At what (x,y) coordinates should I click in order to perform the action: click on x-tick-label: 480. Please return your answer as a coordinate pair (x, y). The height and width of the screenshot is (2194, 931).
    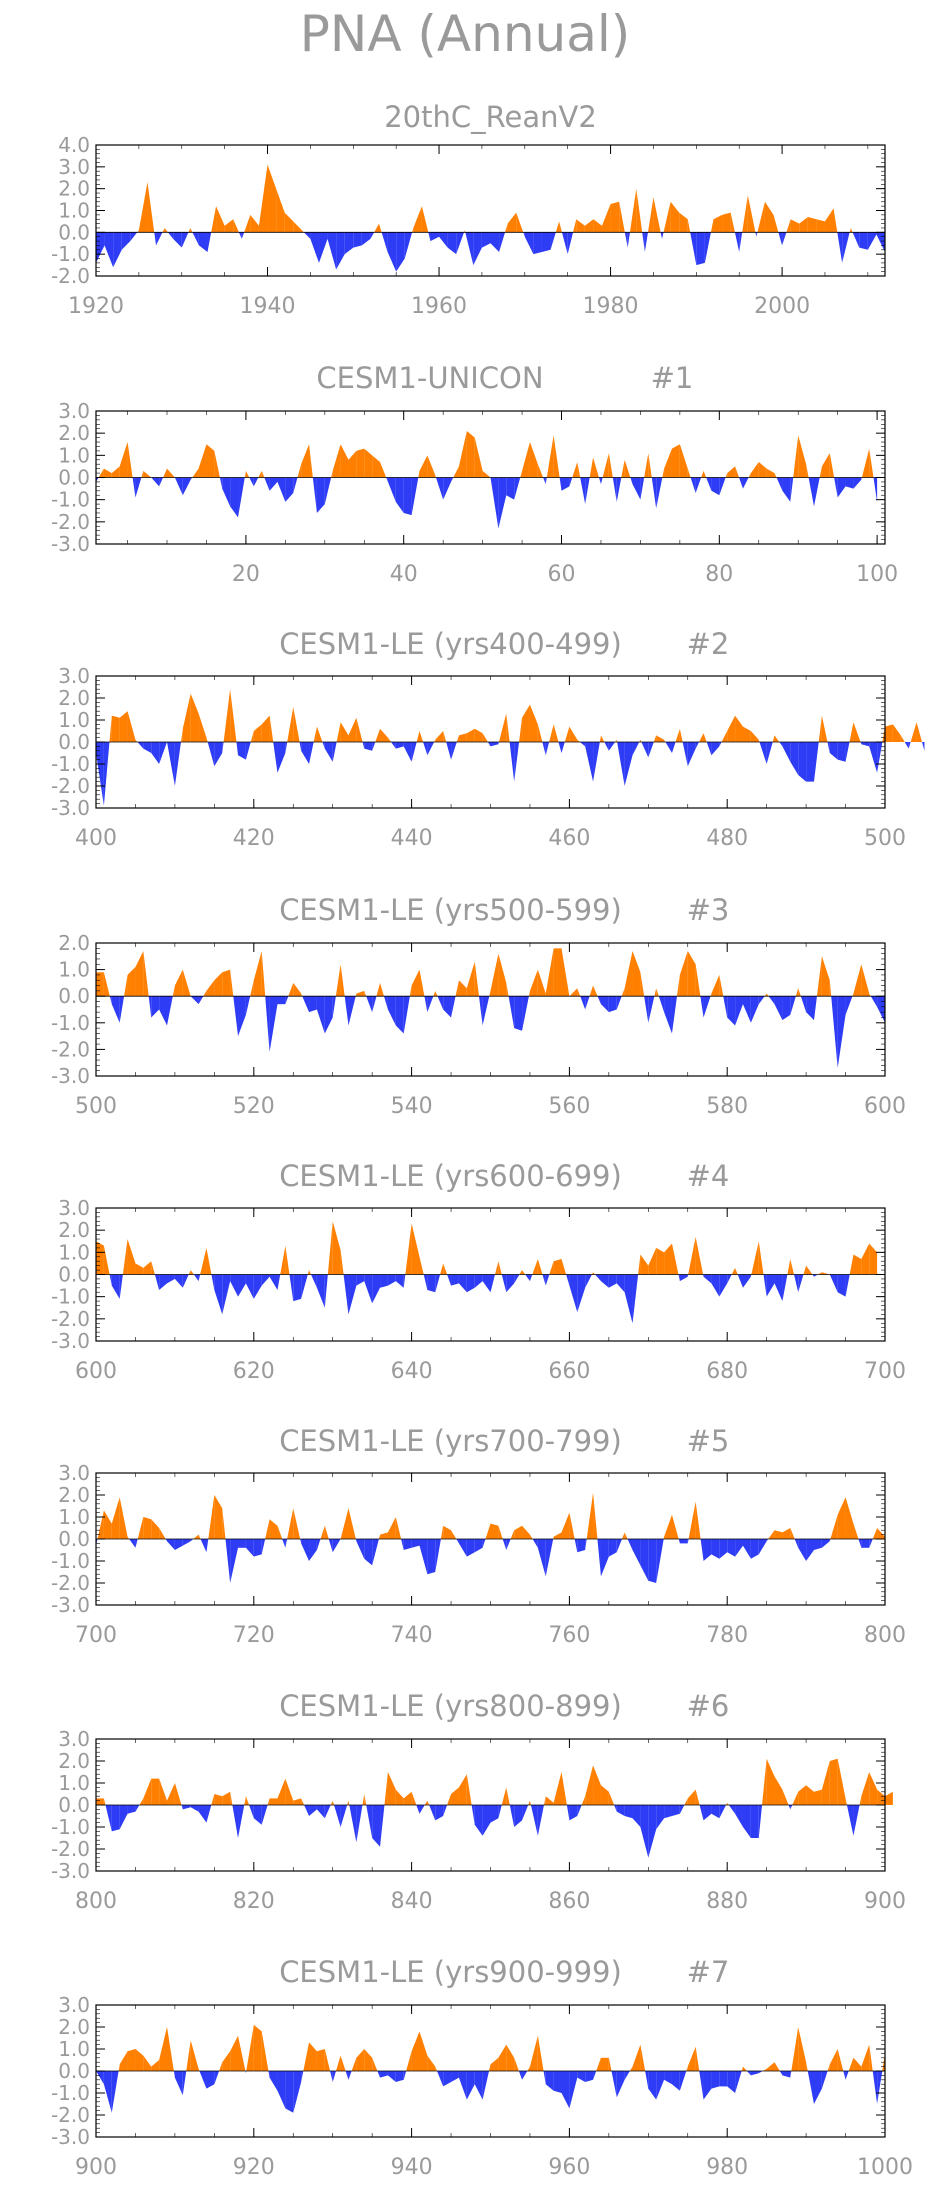
    Looking at the image, I should click on (727, 838).